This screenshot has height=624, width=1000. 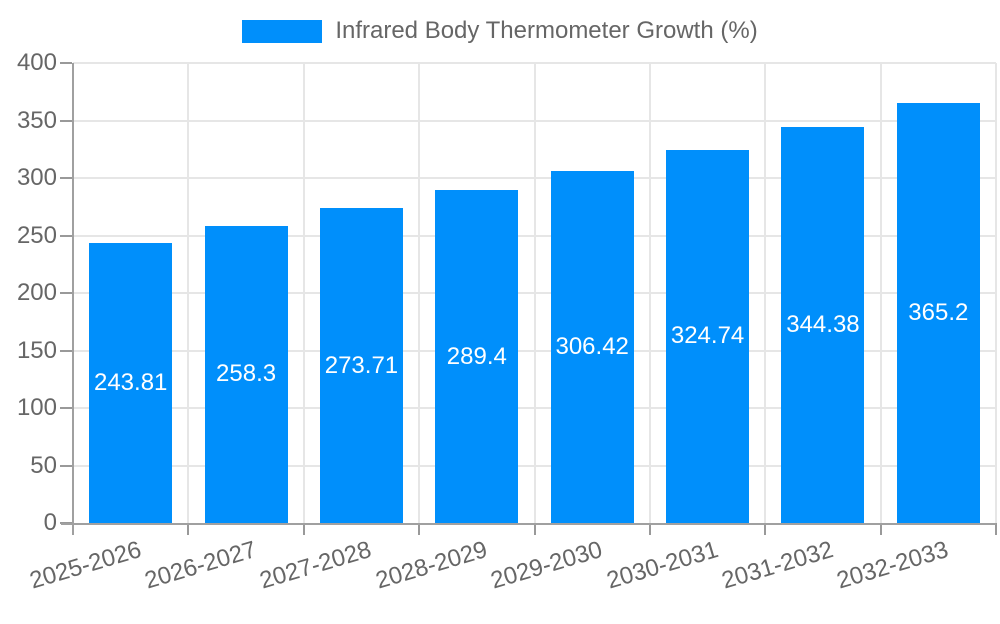 What do you see at coordinates (546, 30) in the screenshot?
I see `legend-label: Infrared Body Thermometer Growth (%)` at bounding box center [546, 30].